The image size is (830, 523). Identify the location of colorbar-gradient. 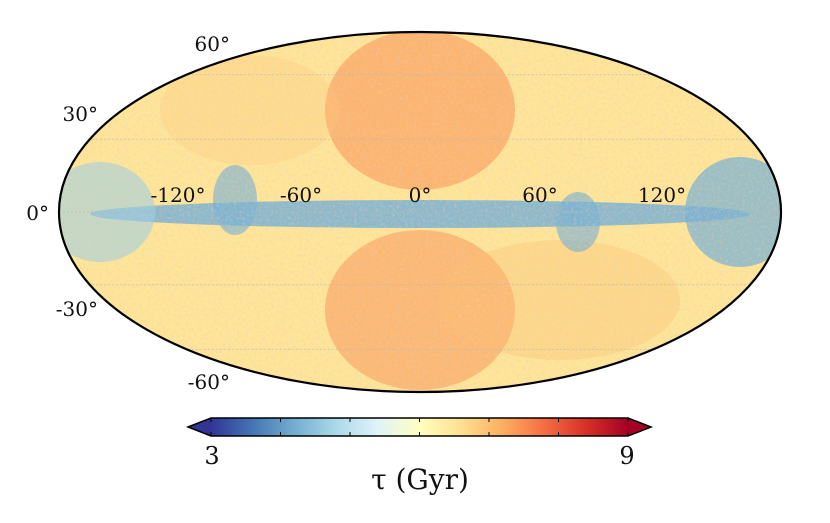
(419, 427).